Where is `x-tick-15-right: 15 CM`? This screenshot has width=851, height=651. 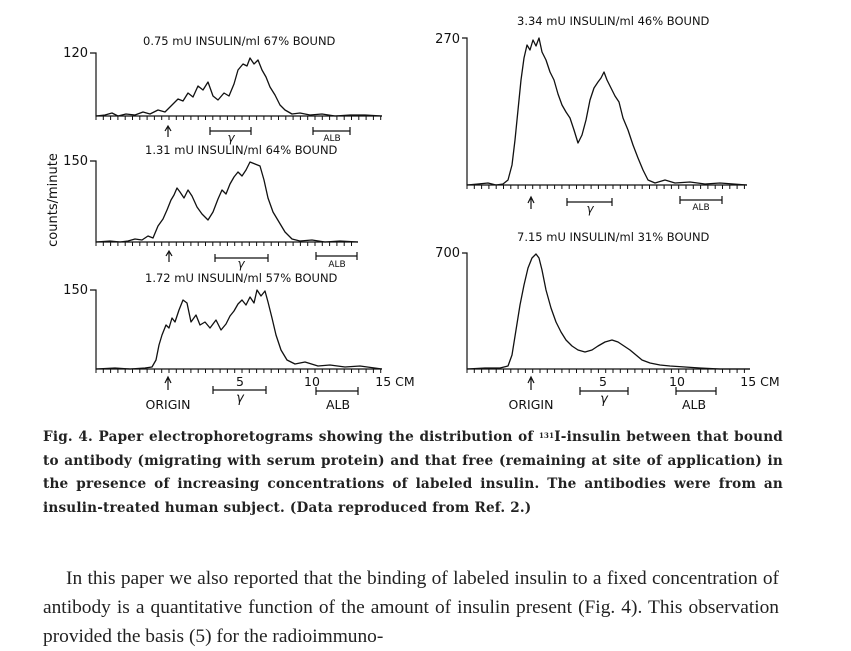 x-tick-15-right: 15 CM is located at coordinates (759, 381).